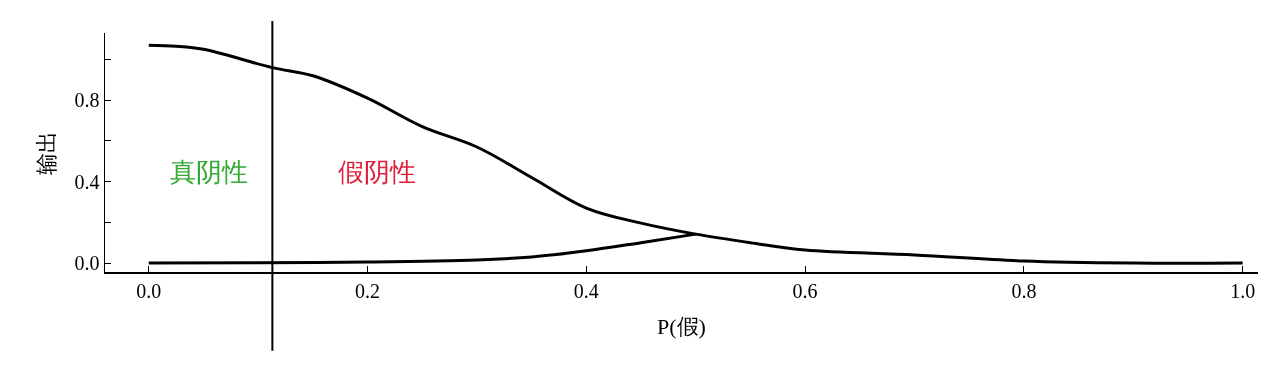 The image size is (1286, 368). What do you see at coordinates (1024, 290) in the screenshot?
I see `x-tick-label: 0.8` at bounding box center [1024, 290].